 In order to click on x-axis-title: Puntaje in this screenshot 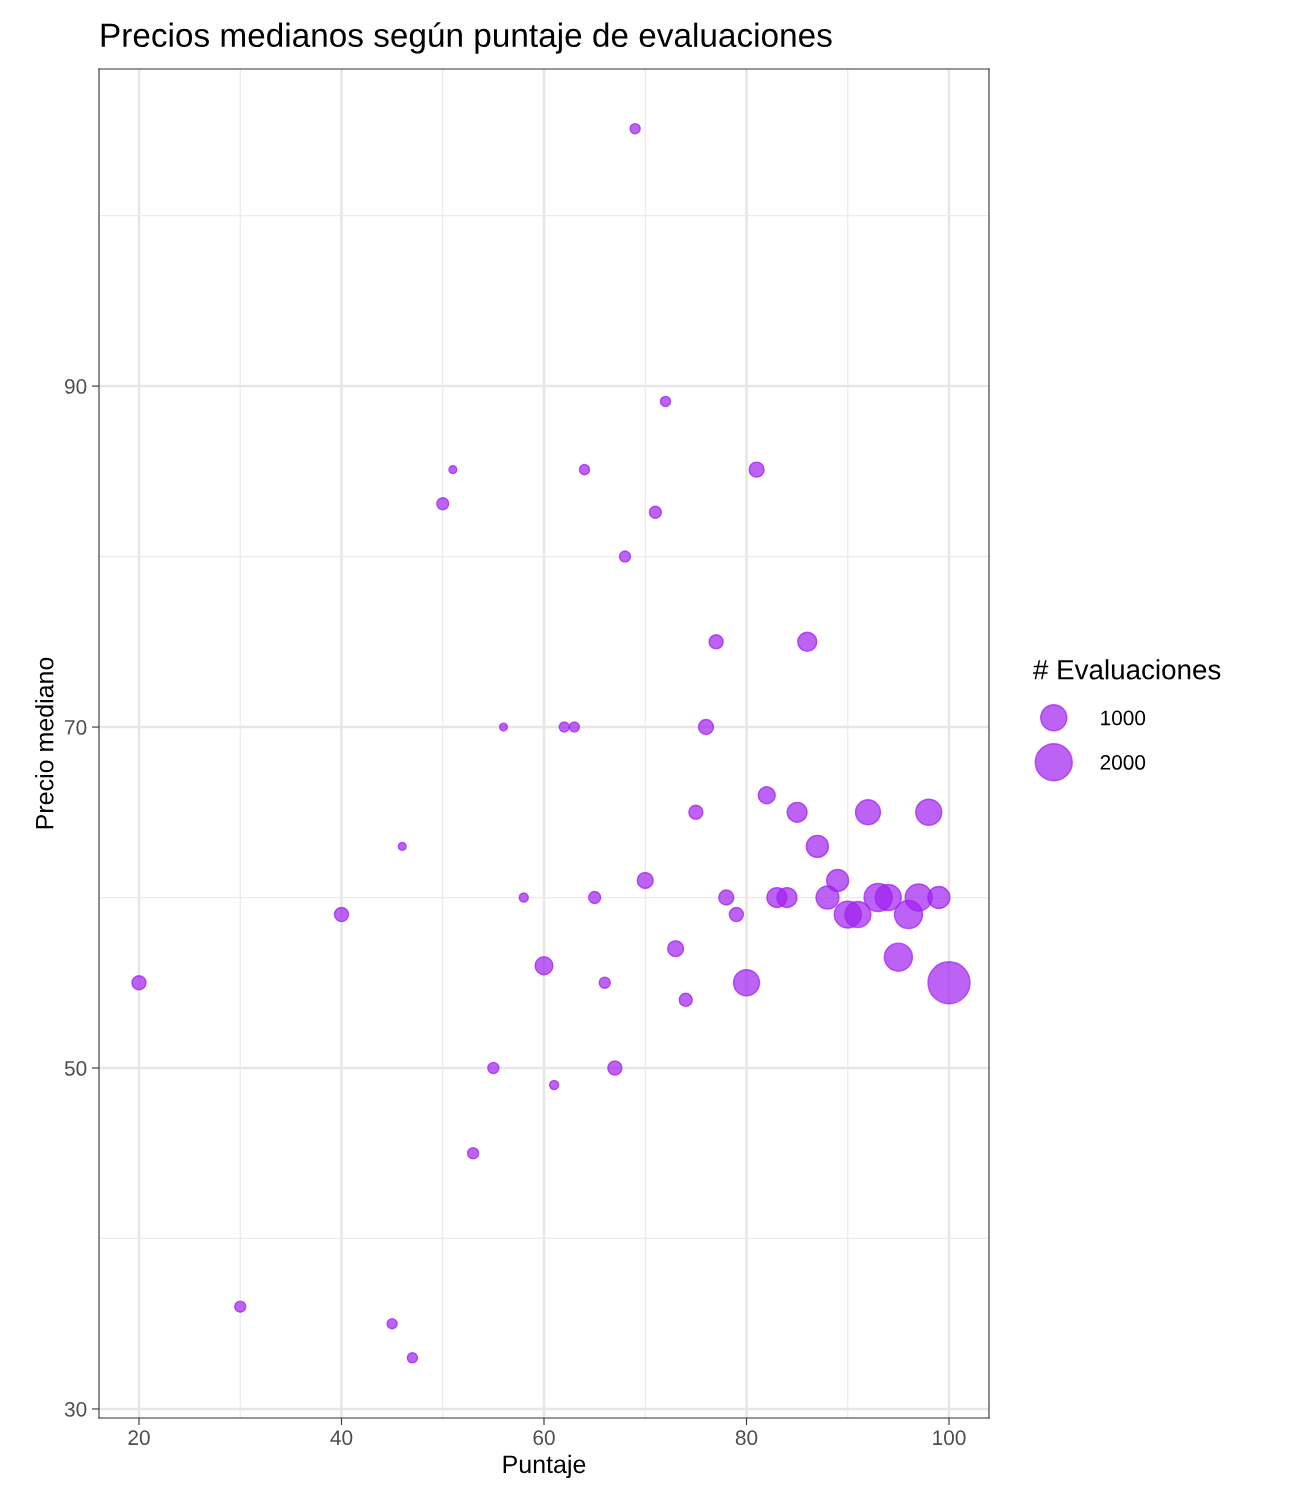, I will do `click(544, 1466)`.